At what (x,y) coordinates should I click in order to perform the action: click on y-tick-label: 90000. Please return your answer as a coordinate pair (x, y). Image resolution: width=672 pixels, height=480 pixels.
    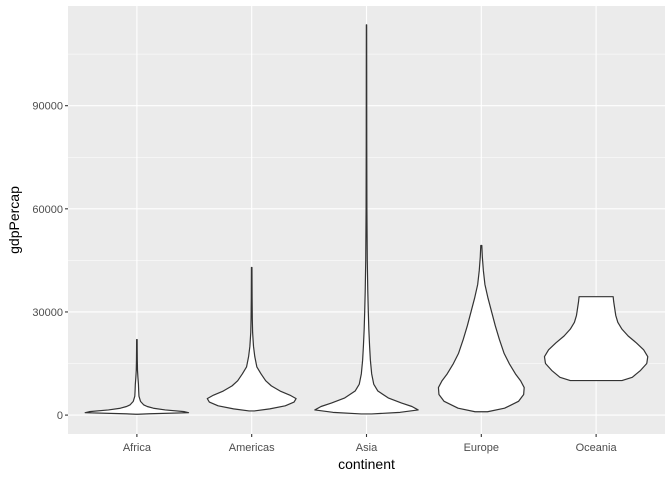
    Looking at the image, I should click on (47, 107).